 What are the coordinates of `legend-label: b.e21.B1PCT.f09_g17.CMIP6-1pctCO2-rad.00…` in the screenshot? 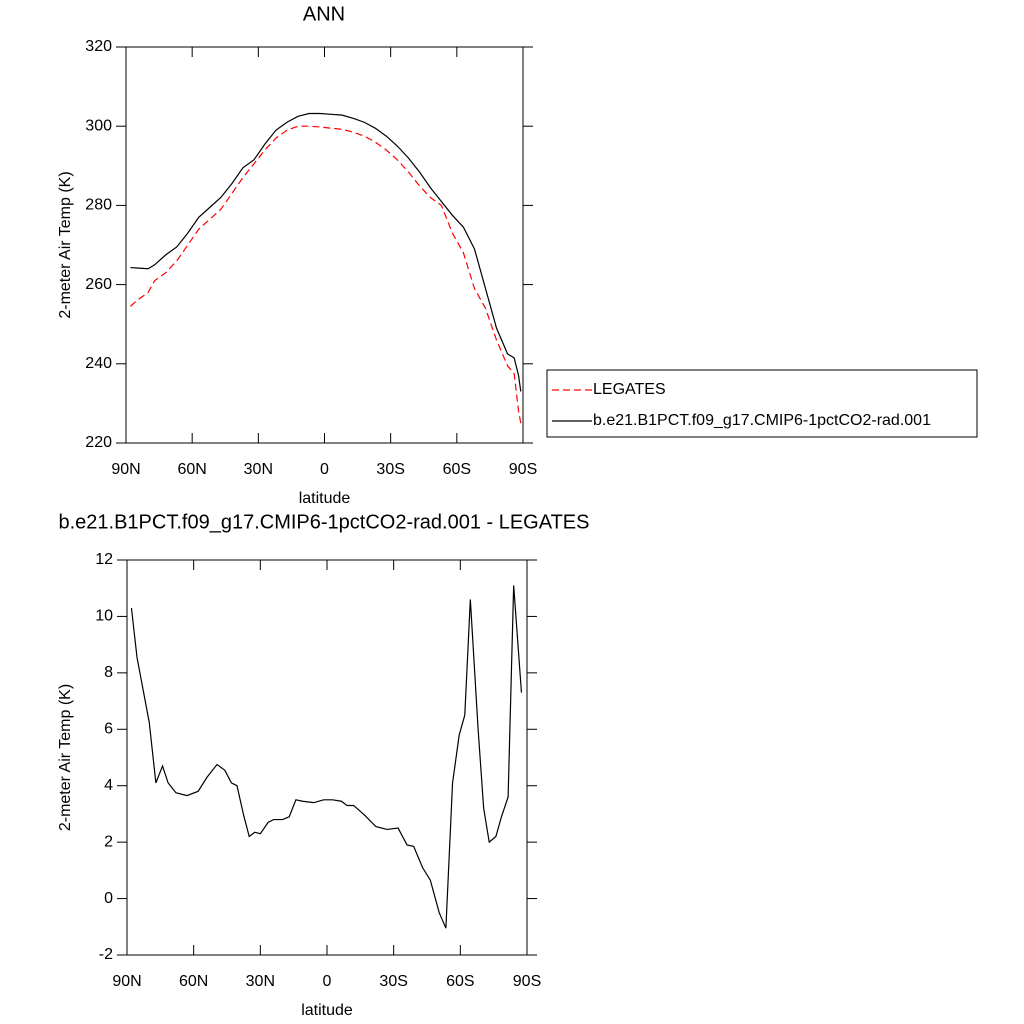 It's located at (762, 420).